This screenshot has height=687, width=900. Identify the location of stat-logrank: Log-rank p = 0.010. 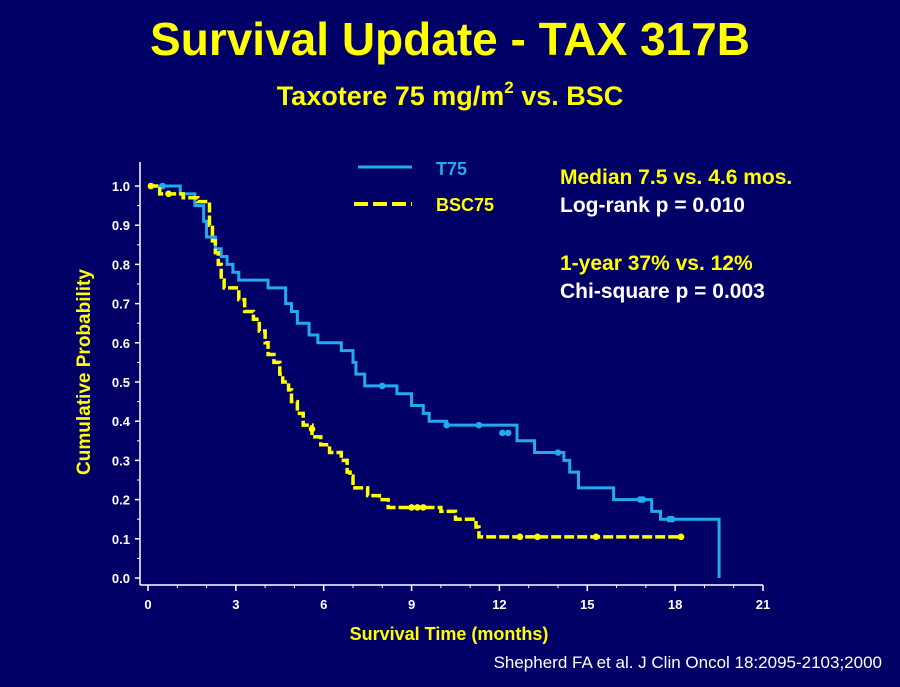
(652, 205).